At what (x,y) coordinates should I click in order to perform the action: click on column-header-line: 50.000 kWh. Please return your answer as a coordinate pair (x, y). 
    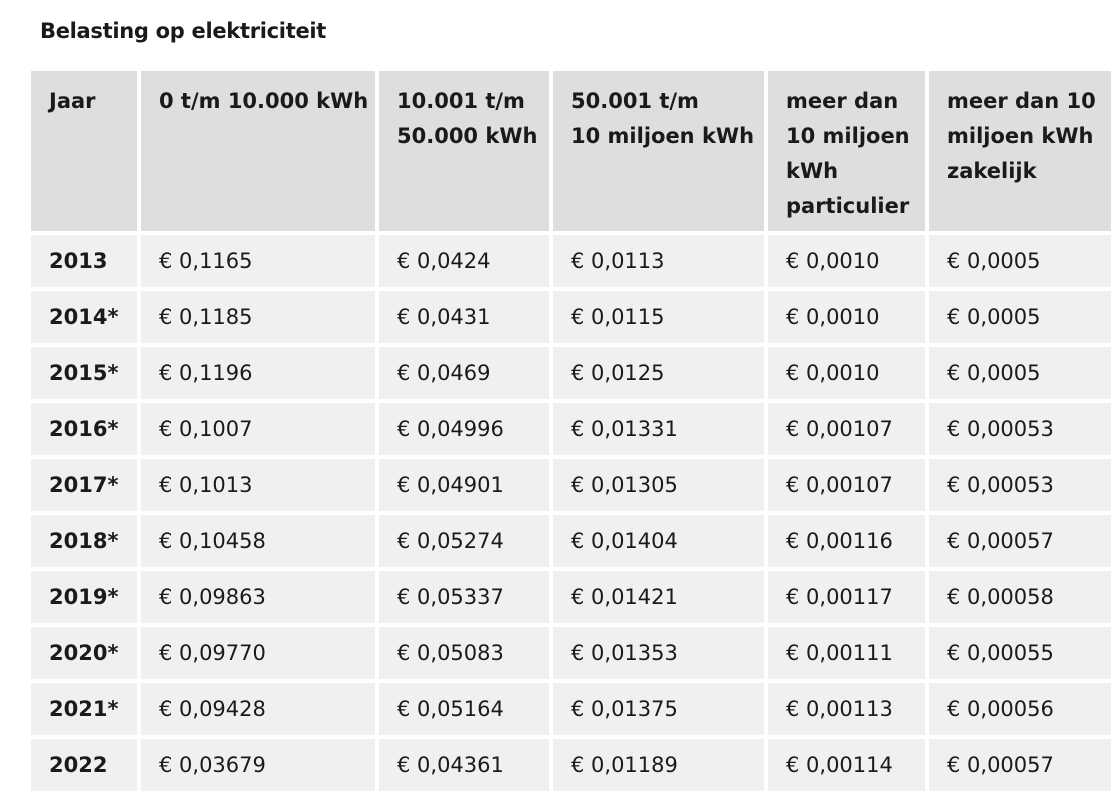
    Looking at the image, I should click on (467, 136).